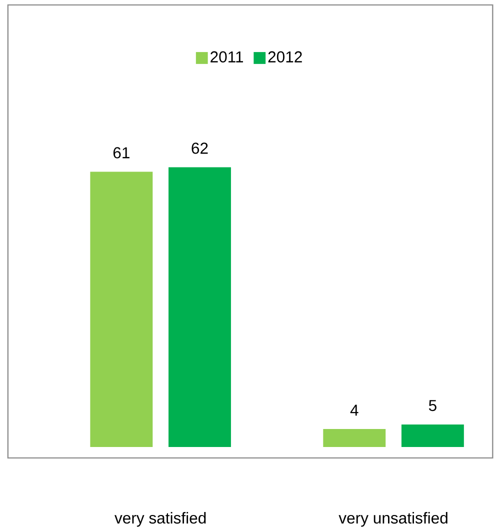  Describe the element at coordinates (200, 148) in the screenshot. I see `data-label: 62` at that location.